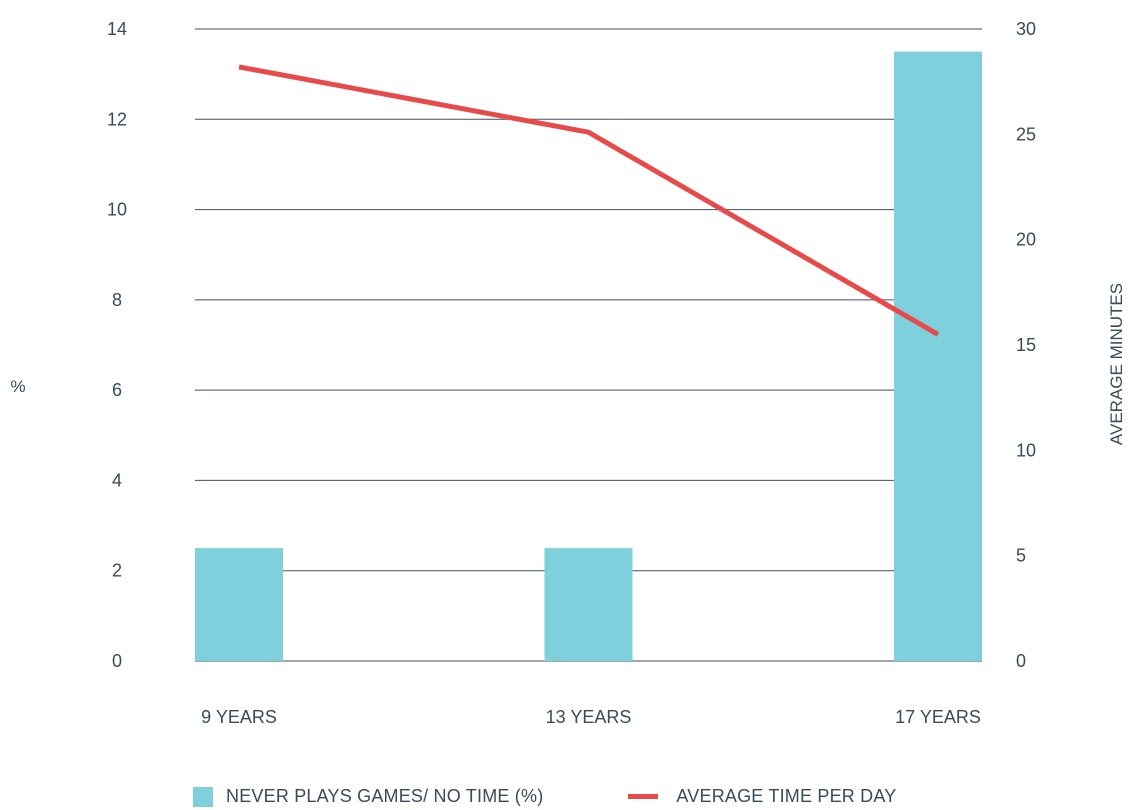 This screenshot has height=810, width=1141. Describe the element at coordinates (239, 717) in the screenshot. I see `x-tick-label: 9 YEARS` at that location.